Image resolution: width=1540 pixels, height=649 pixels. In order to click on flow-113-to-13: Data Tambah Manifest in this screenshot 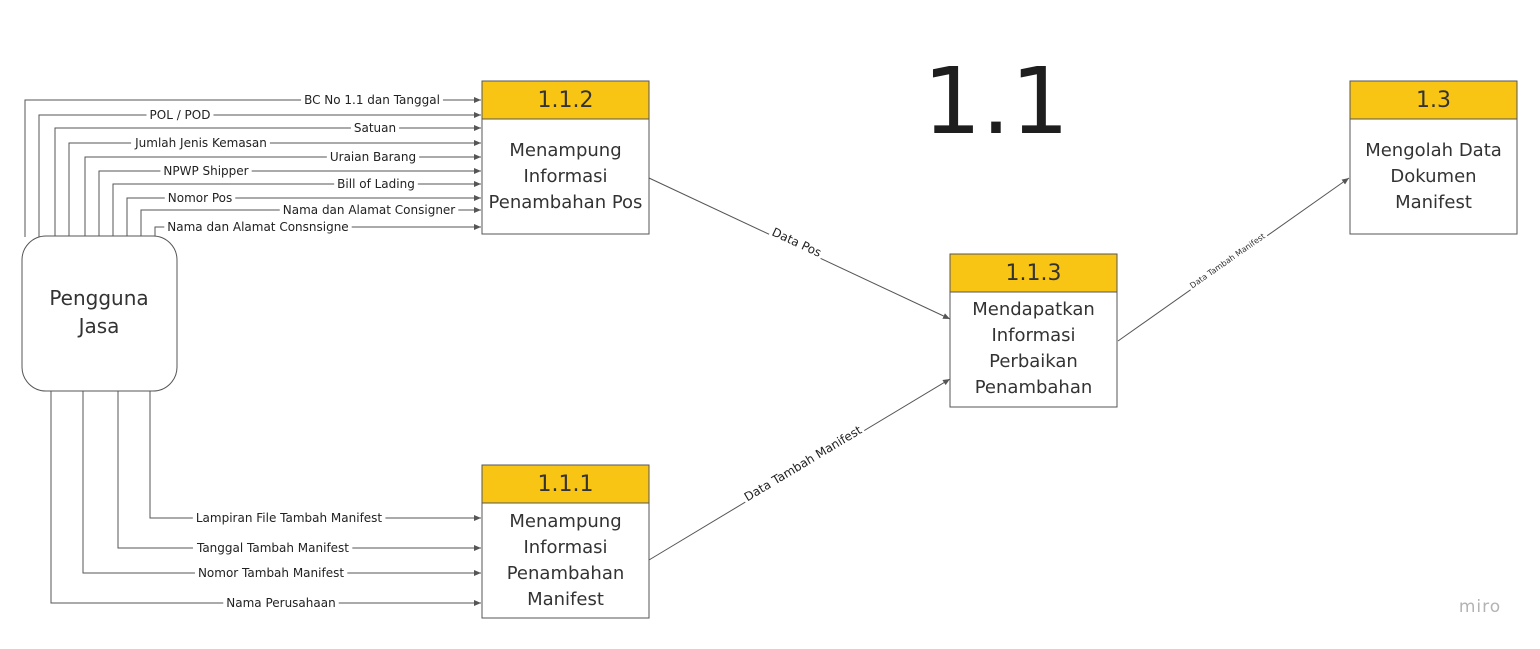, I will do `click(1233, 259)`.